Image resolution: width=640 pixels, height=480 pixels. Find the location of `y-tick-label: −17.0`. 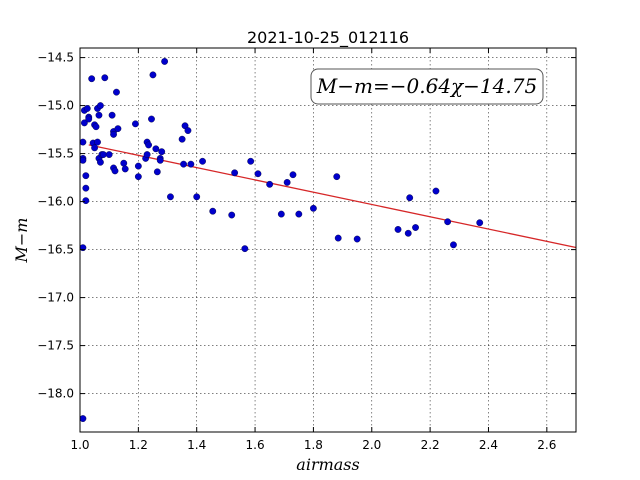

y-tick-label: −17.0 is located at coordinates (55, 298).